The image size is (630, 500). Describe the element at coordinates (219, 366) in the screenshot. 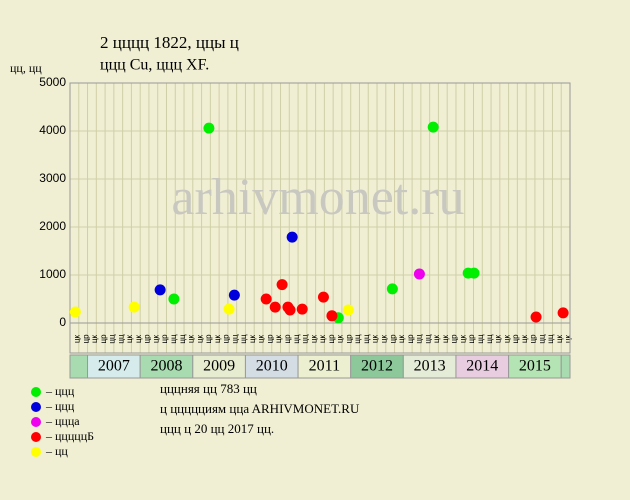

I see `year-label: 2009` at that location.